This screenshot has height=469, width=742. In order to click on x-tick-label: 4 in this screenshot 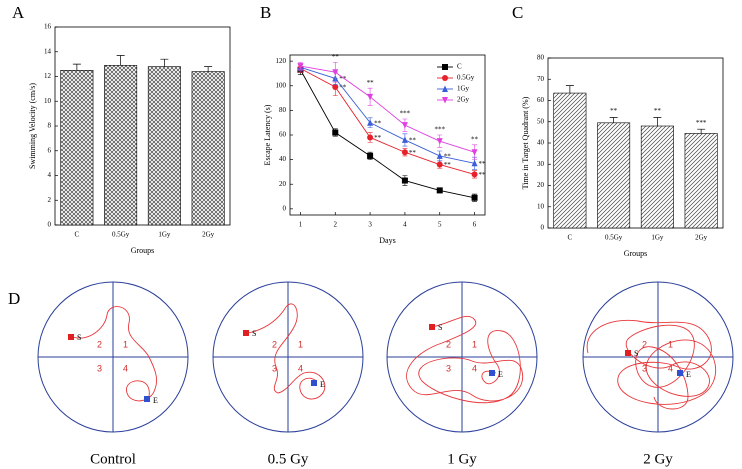, I will do `click(405, 225)`.